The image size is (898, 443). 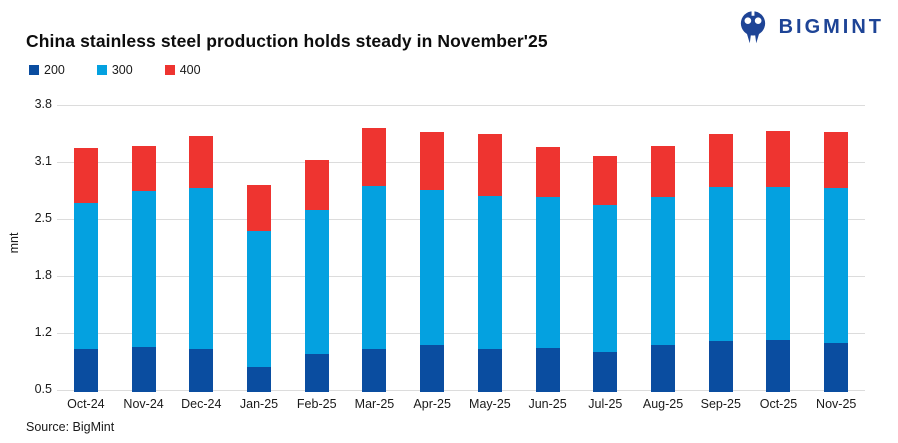 What do you see at coordinates (461, 333) in the screenshot?
I see `gridline-1.2` at bounding box center [461, 333].